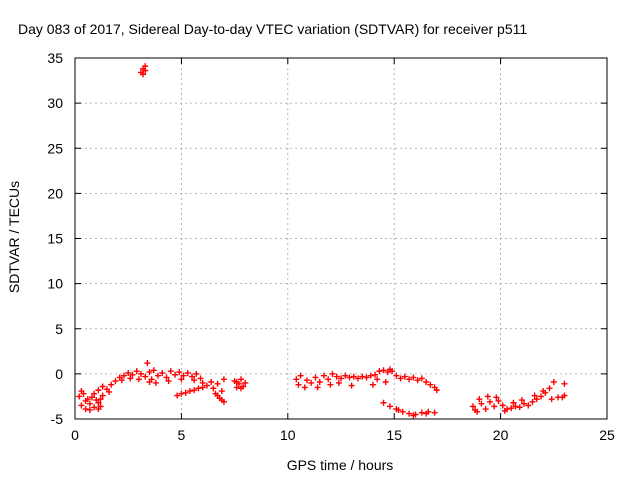 The height and width of the screenshot is (480, 640). I want to click on y-tick-label: 0, so click(59, 374).